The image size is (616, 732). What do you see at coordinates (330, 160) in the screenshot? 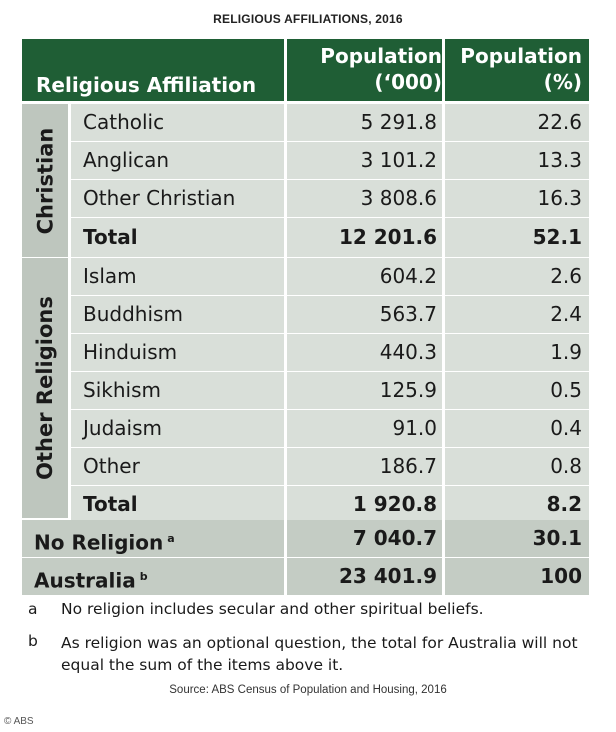
I see `table-row: Anglican 3 101.2 13.3` at bounding box center [330, 160].